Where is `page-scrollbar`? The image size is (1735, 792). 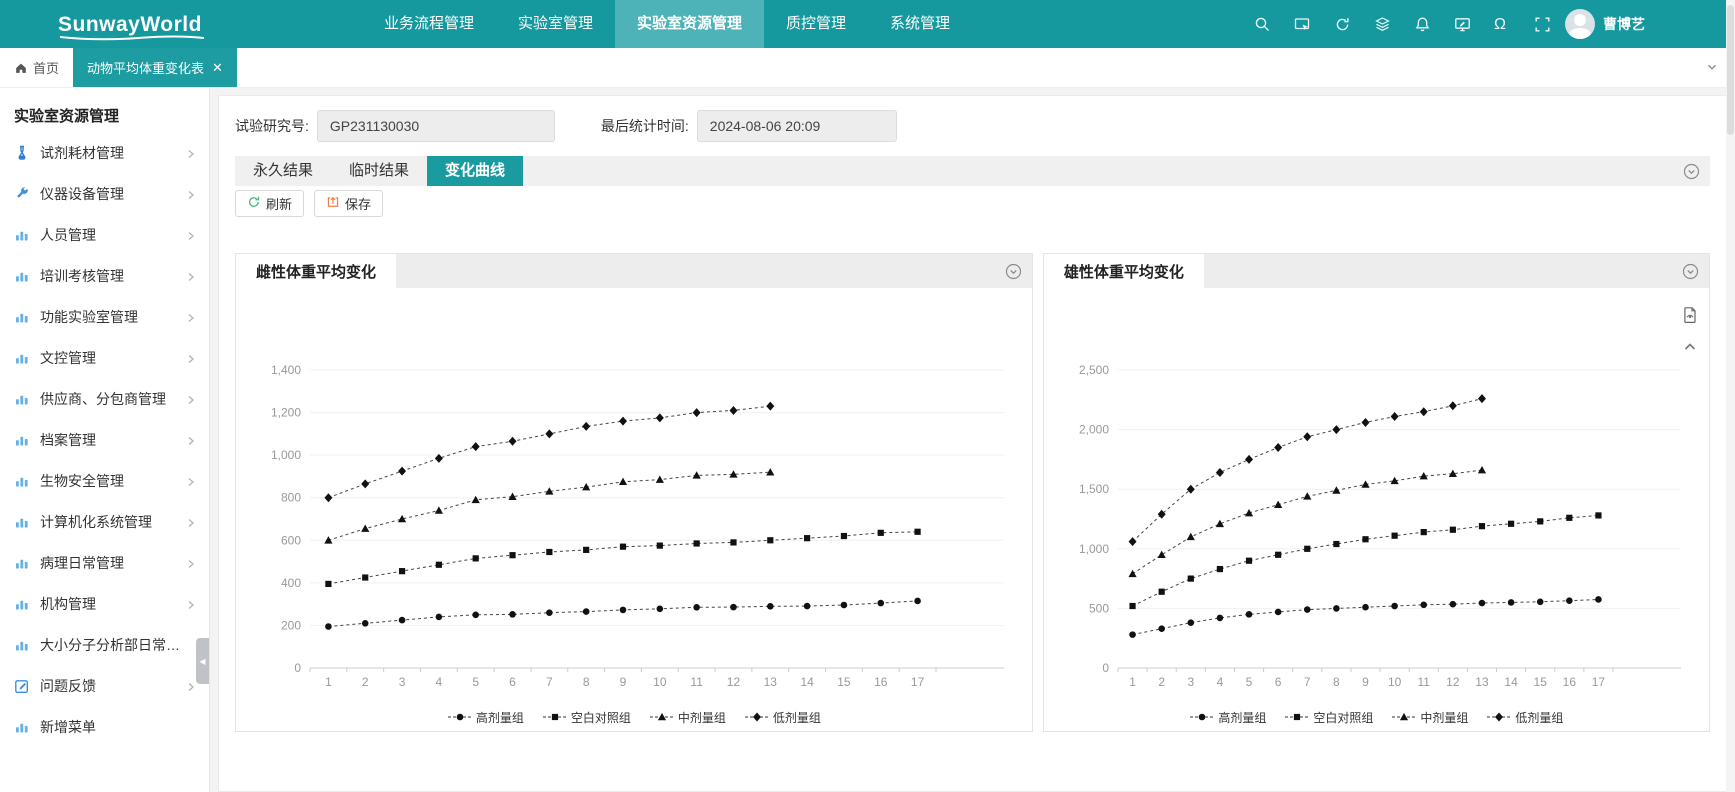
page-scrollbar is located at coordinates (1730, 396).